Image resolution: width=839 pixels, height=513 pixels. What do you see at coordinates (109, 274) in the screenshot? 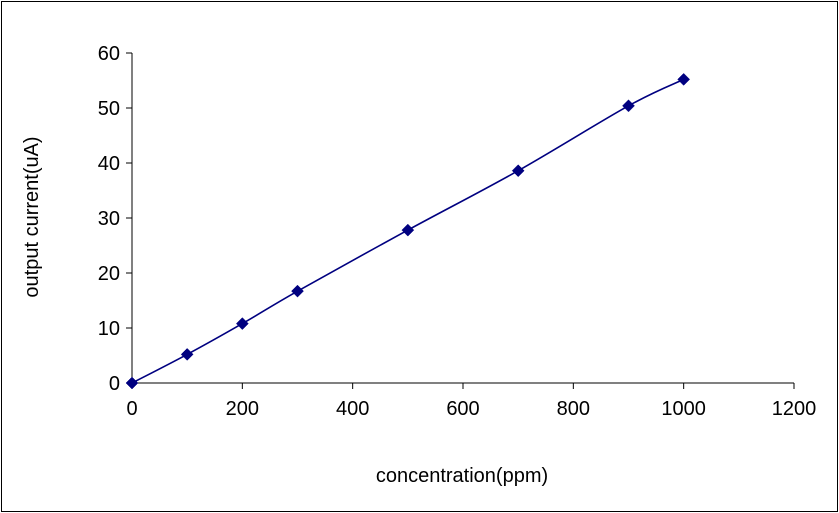
I see `y-tick-label: 20` at bounding box center [109, 274].